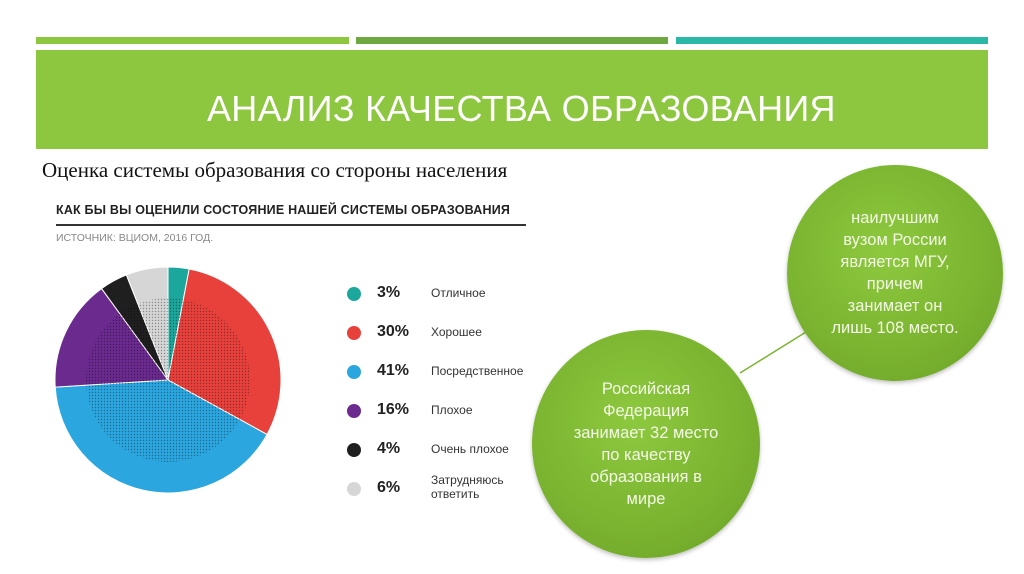 This screenshot has width=1024, height=574. I want to click on legend-value: 4%, so click(389, 448).